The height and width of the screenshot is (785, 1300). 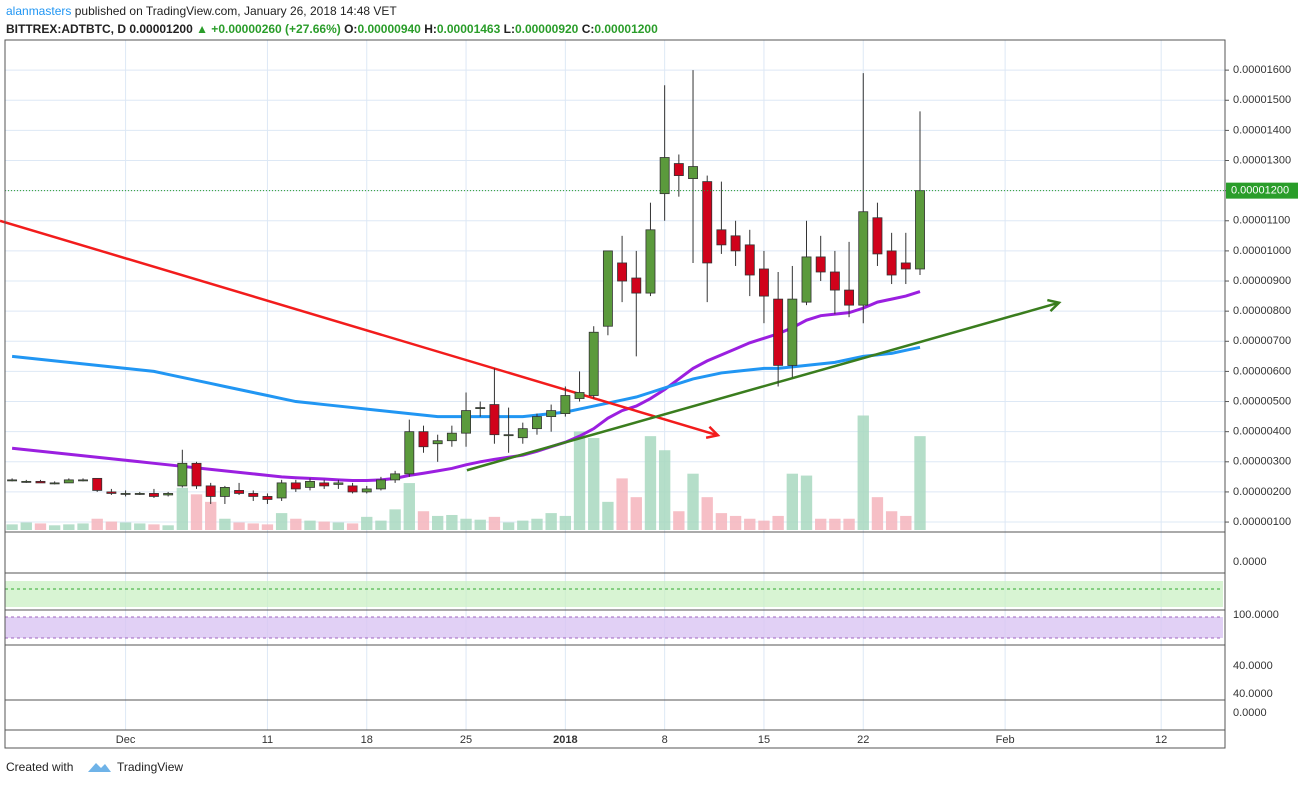 What do you see at coordinates (1262, 371) in the screenshot?
I see `y-tick-label: 0.00000600` at bounding box center [1262, 371].